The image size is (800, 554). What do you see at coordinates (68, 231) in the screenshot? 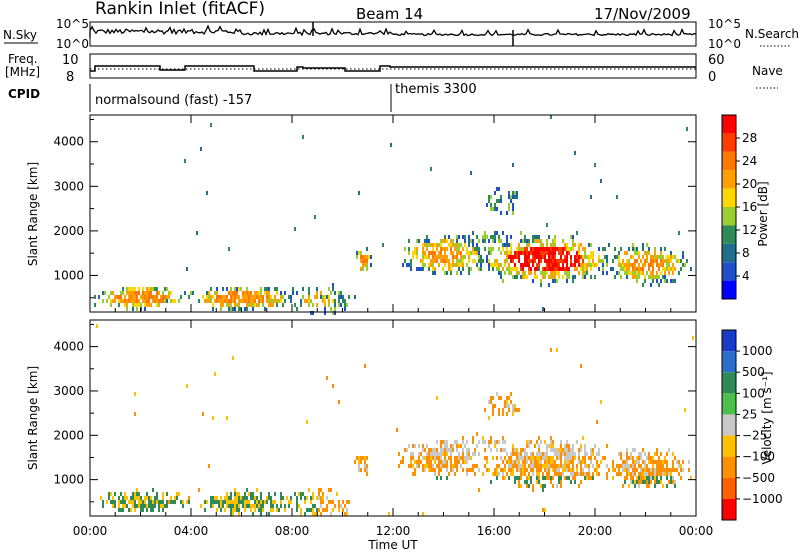
I see `power-ytick-label: 2000` at bounding box center [68, 231].